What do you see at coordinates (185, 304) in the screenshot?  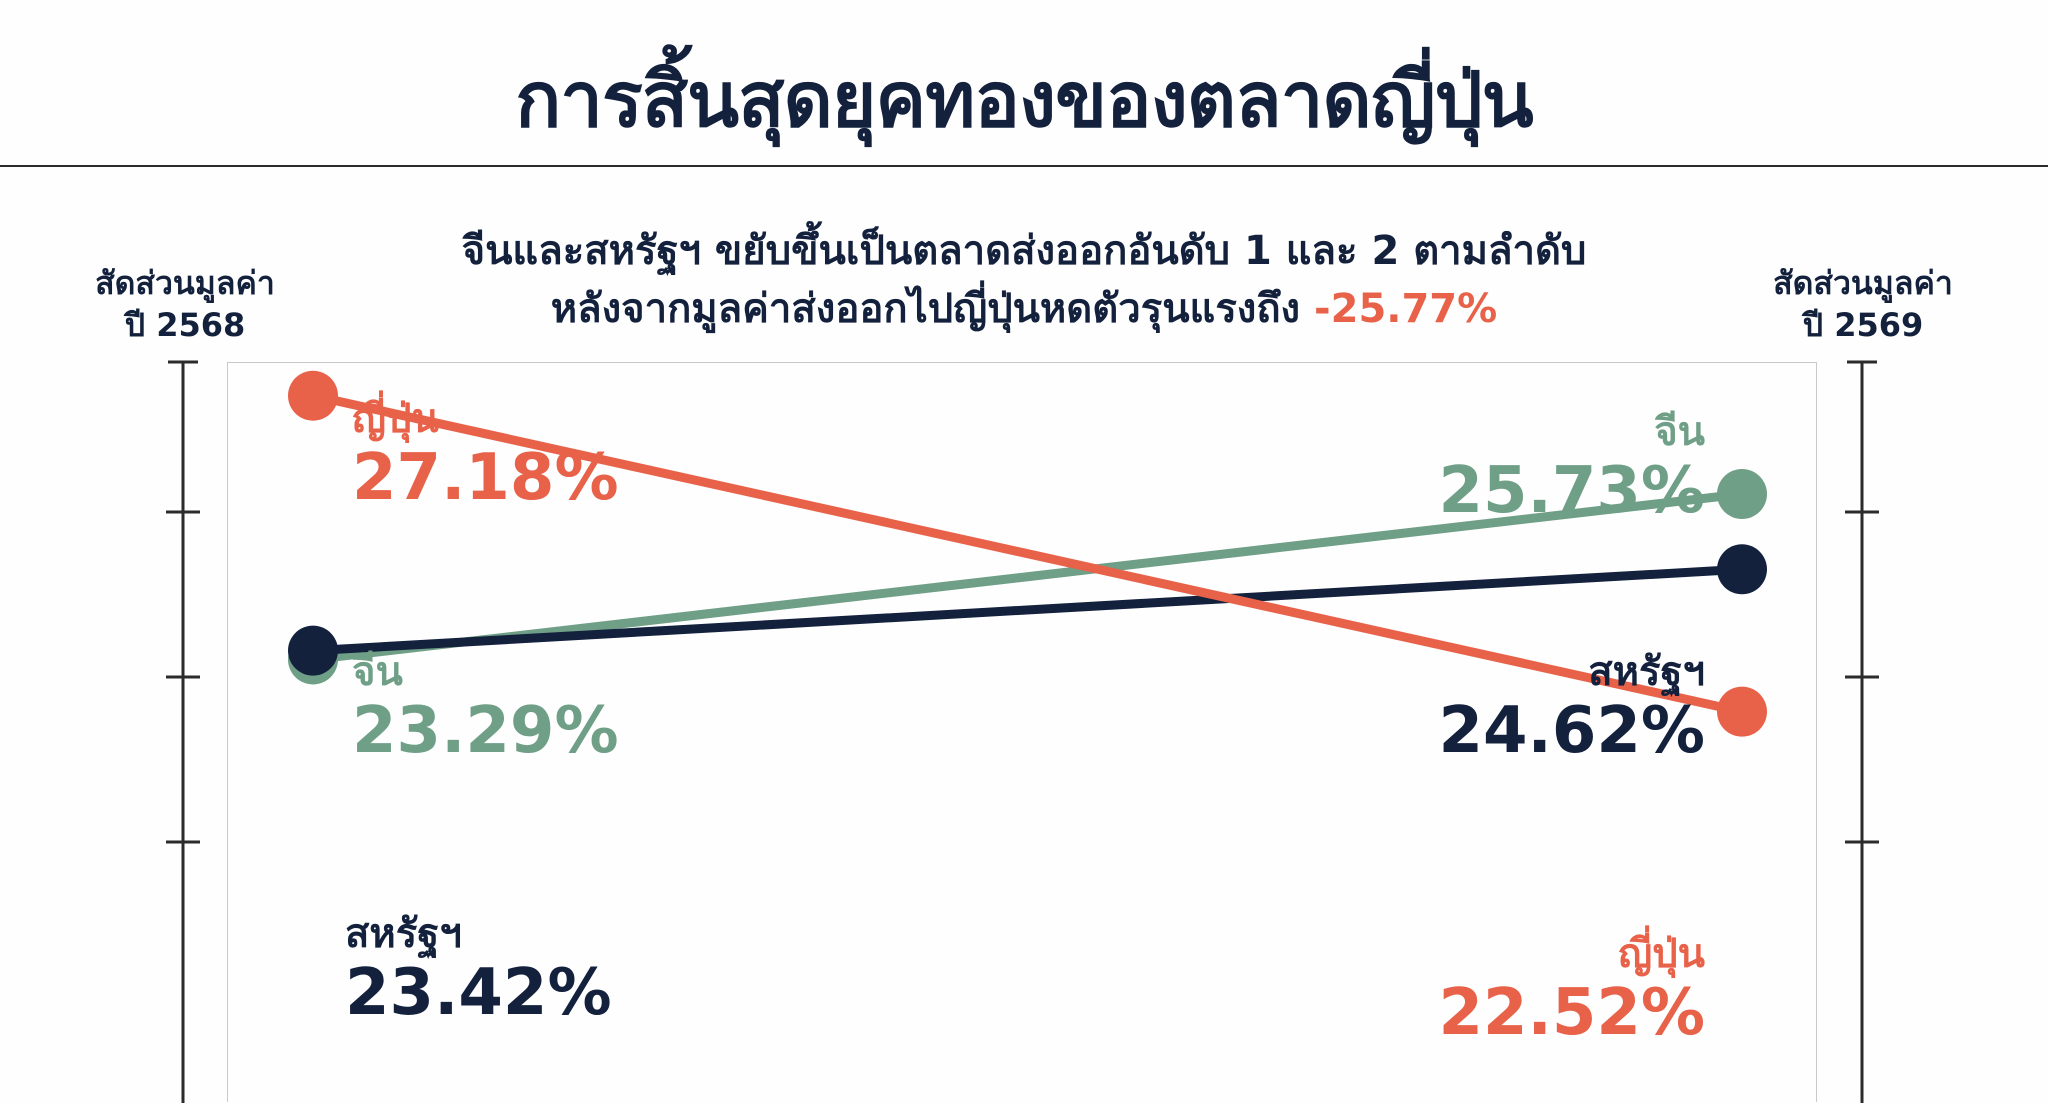 I see `left-axis-label: สัดส่วนมูลค่า ปี 2568` at bounding box center [185, 304].